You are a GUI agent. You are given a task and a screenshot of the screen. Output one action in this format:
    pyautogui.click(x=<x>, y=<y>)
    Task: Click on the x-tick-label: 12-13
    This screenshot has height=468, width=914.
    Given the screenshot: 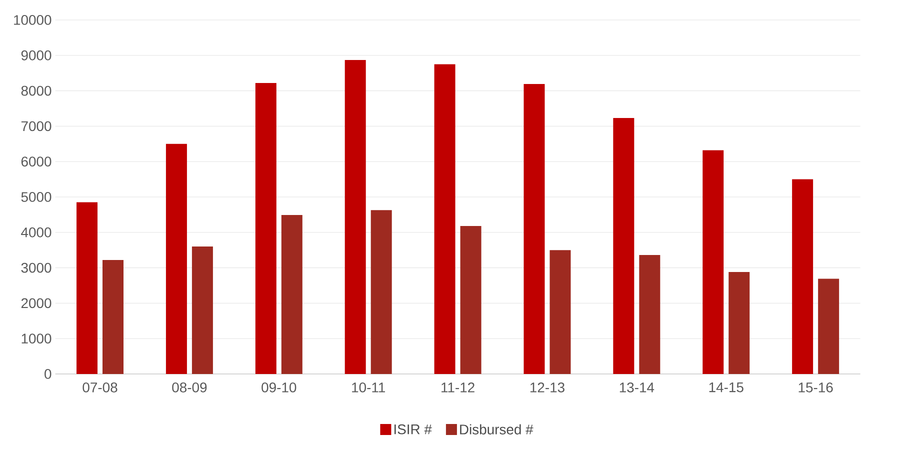 What is the action you would take?
    pyautogui.click(x=547, y=387)
    